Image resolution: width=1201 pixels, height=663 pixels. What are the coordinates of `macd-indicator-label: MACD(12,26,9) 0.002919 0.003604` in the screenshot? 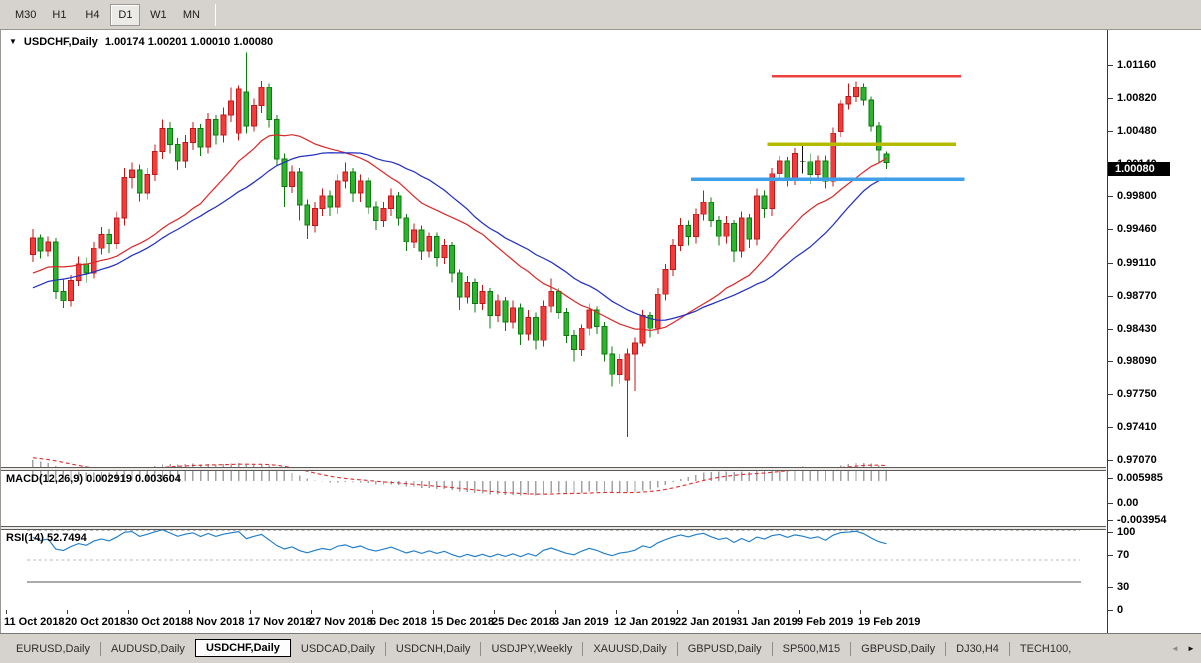 It's located at (93, 479).